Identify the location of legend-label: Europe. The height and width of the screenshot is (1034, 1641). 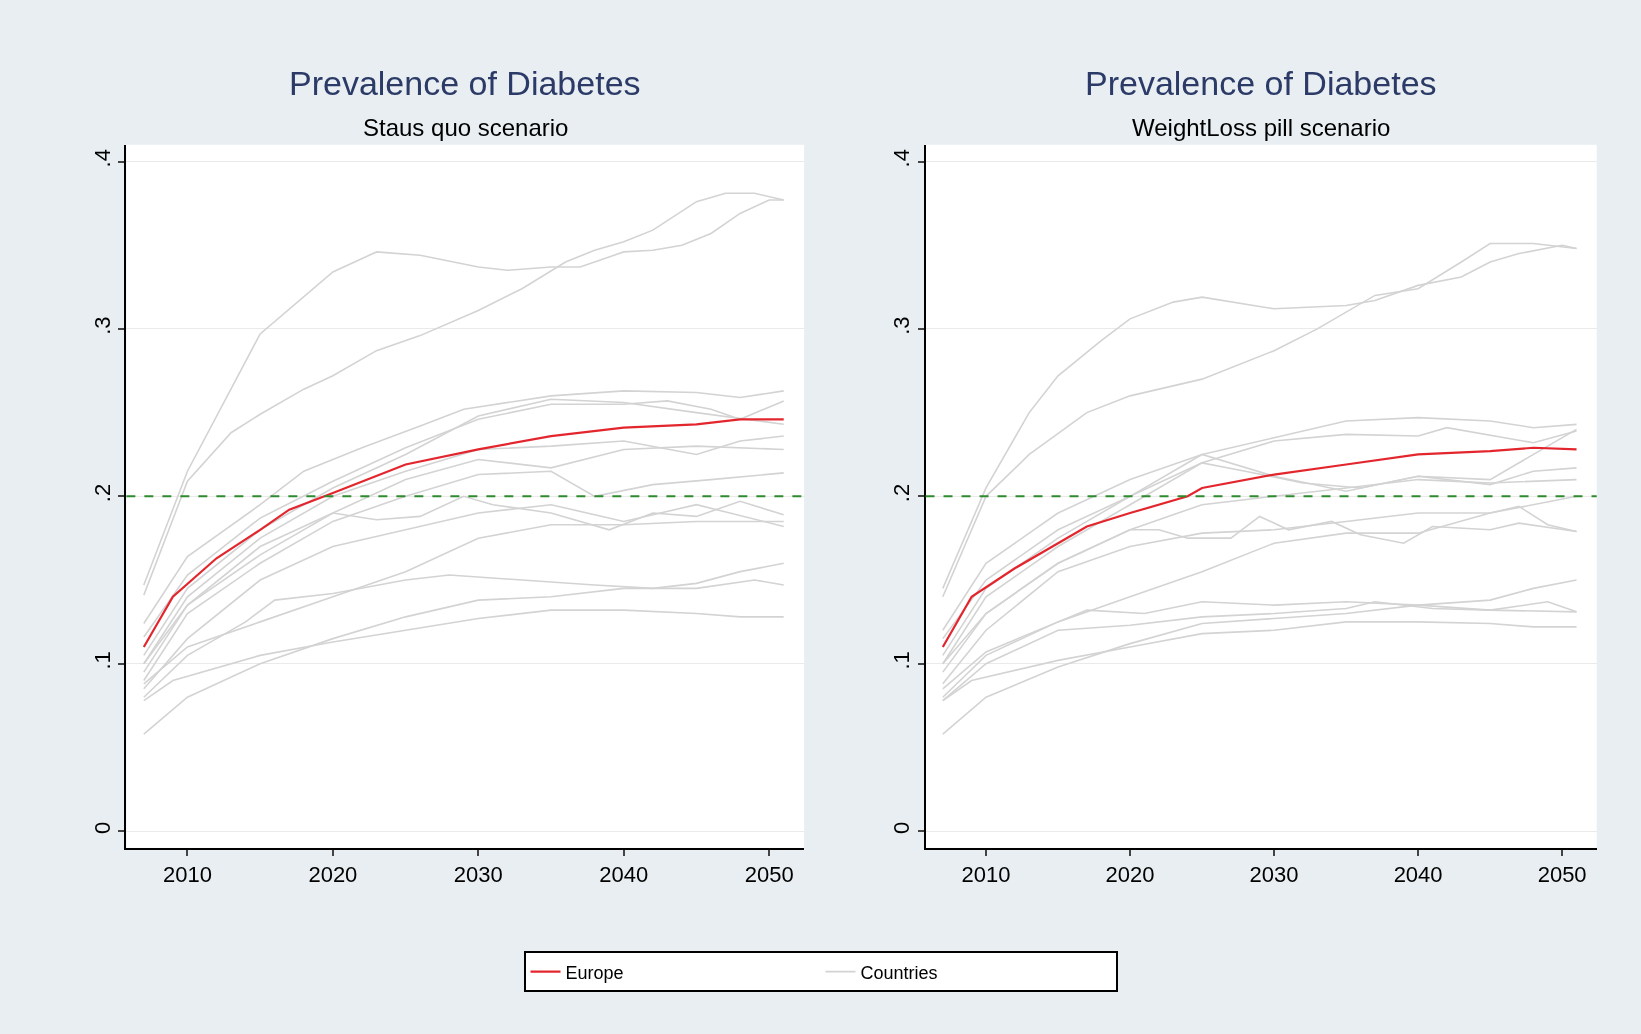
(594, 972).